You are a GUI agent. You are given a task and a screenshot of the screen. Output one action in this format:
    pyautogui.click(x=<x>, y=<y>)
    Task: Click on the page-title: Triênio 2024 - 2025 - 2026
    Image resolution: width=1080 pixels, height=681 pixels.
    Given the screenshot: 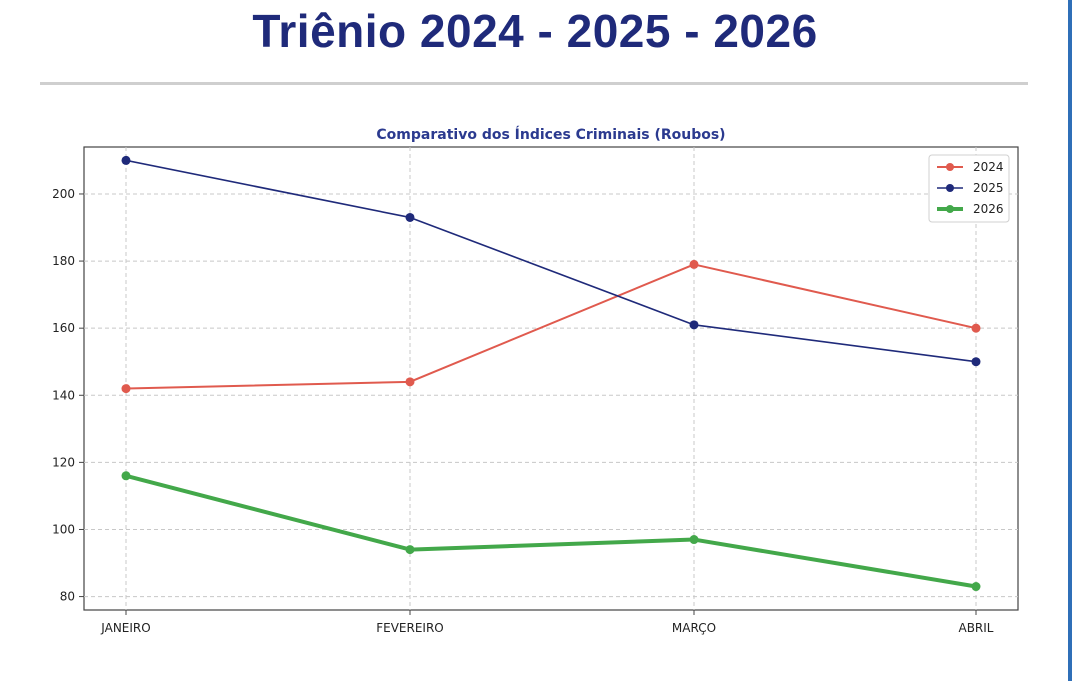 What is the action you would take?
    pyautogui.click(x=535, y=31)
    